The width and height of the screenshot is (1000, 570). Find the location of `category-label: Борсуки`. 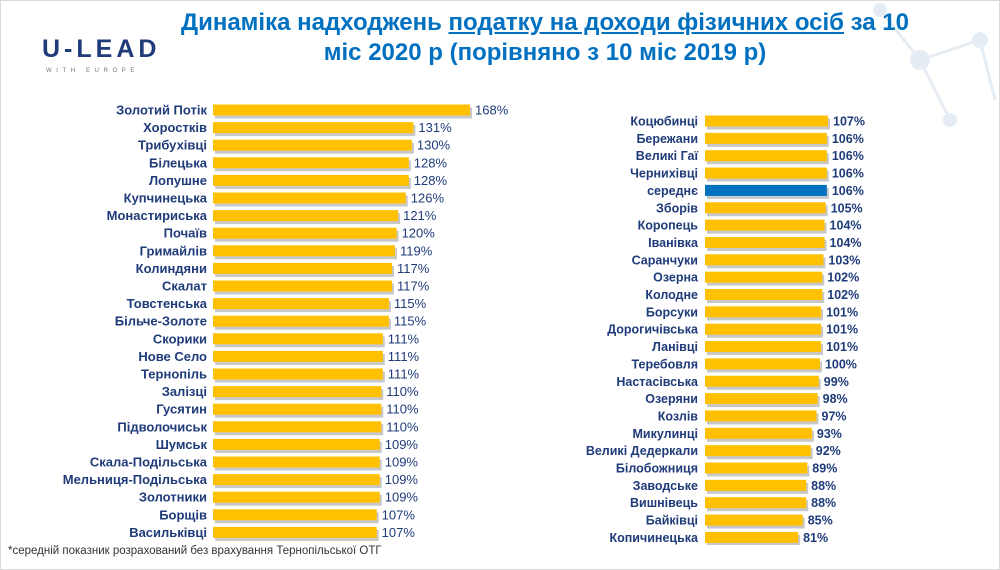

category-label: Борсуки is located at coordinates (672, 312).